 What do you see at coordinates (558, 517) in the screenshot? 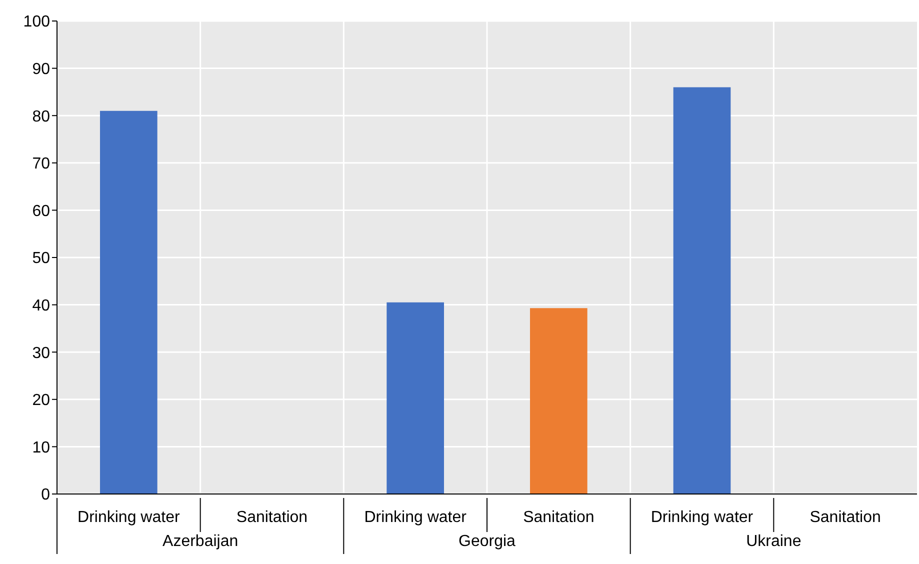
I see `series-label: Sanitation` at bounding box center [558, 517].